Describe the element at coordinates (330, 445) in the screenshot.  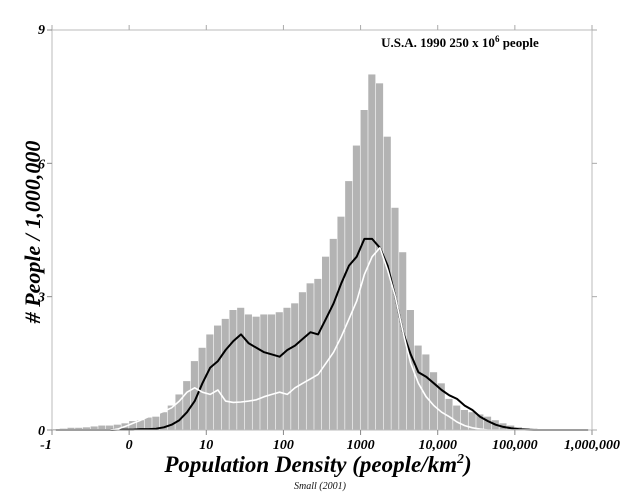
I see `x-tick-labels: -1 0 10 100 1000 10,000 100,000 1,000,000` at that location.